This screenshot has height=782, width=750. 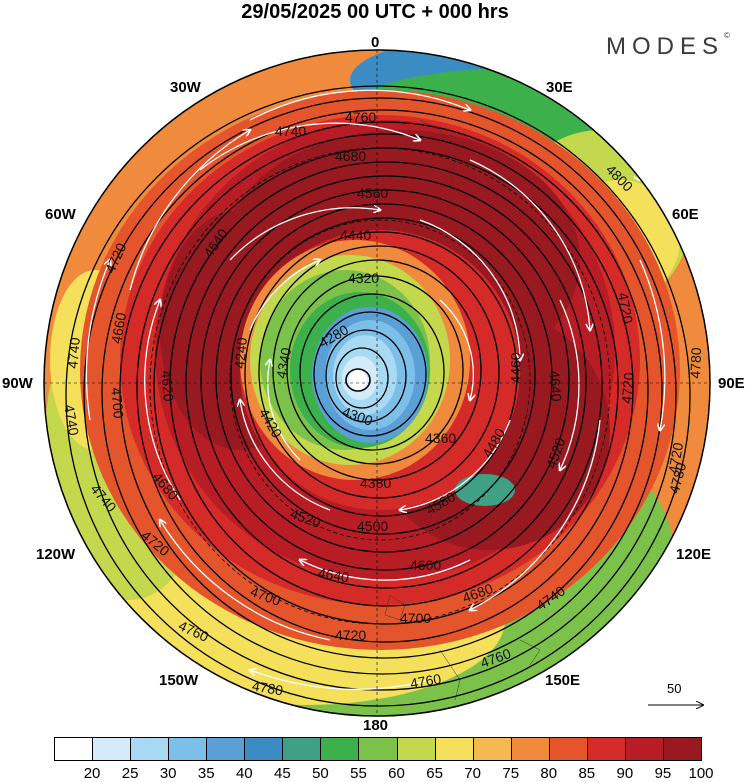 I want to click on colorbar-tick-label: 95, so click(x=663, y=773).